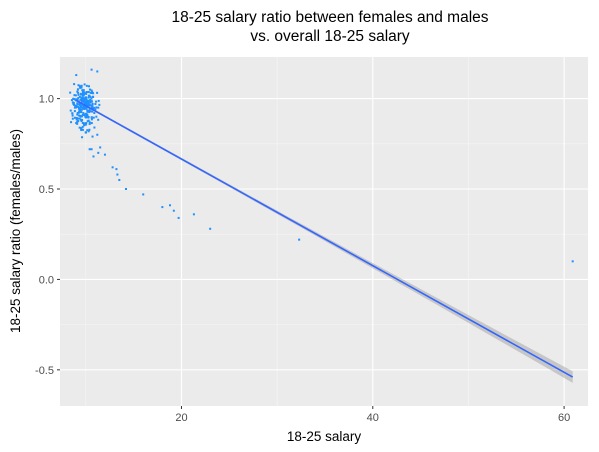 The width and height of the screenshot is (599, 452). I want to click on y-axis: -0.5 0.0 0.5 1.0, so click(47, 235).